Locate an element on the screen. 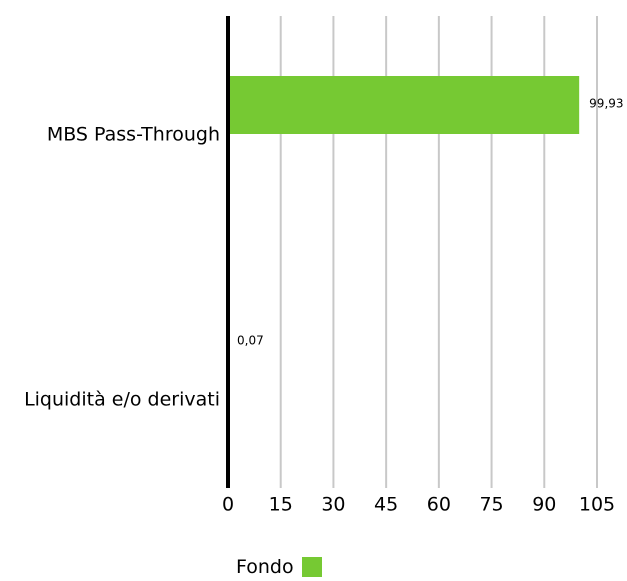 The image size is (627, 581). legend: Fondo is located at coordinates (279, 567).